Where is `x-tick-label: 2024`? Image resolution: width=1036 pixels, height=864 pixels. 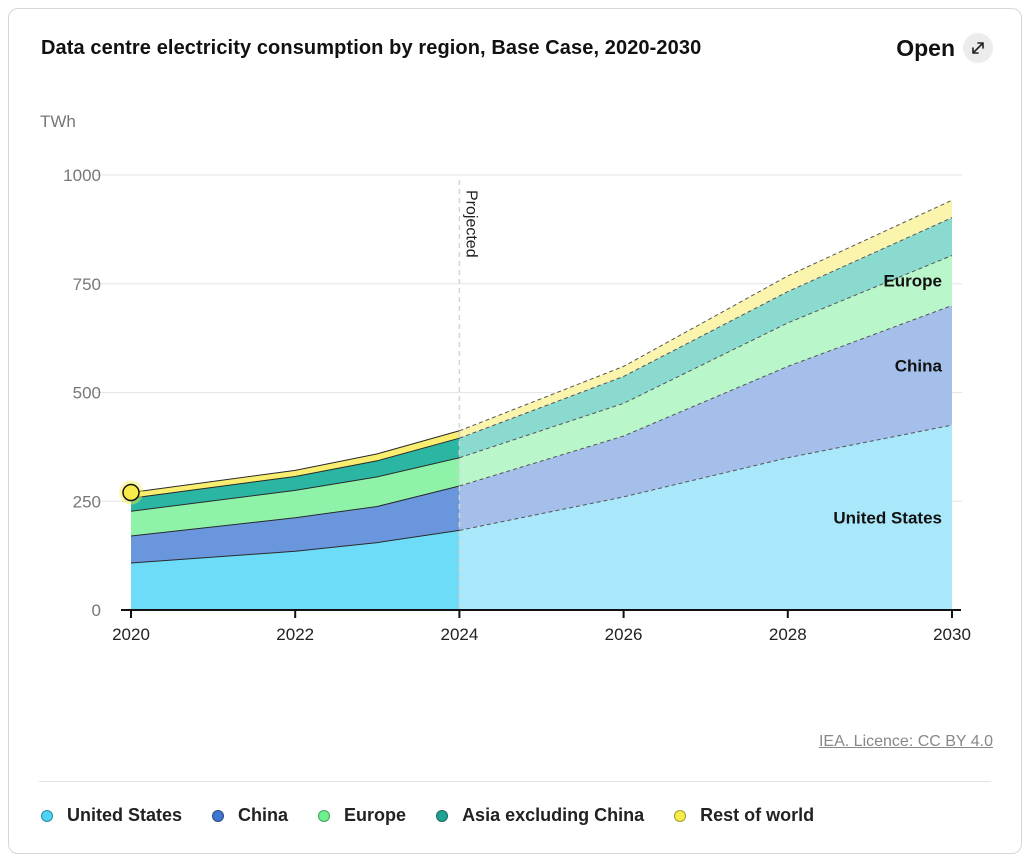
x-tick-label: 2024 is located at coordinates (459, 634).